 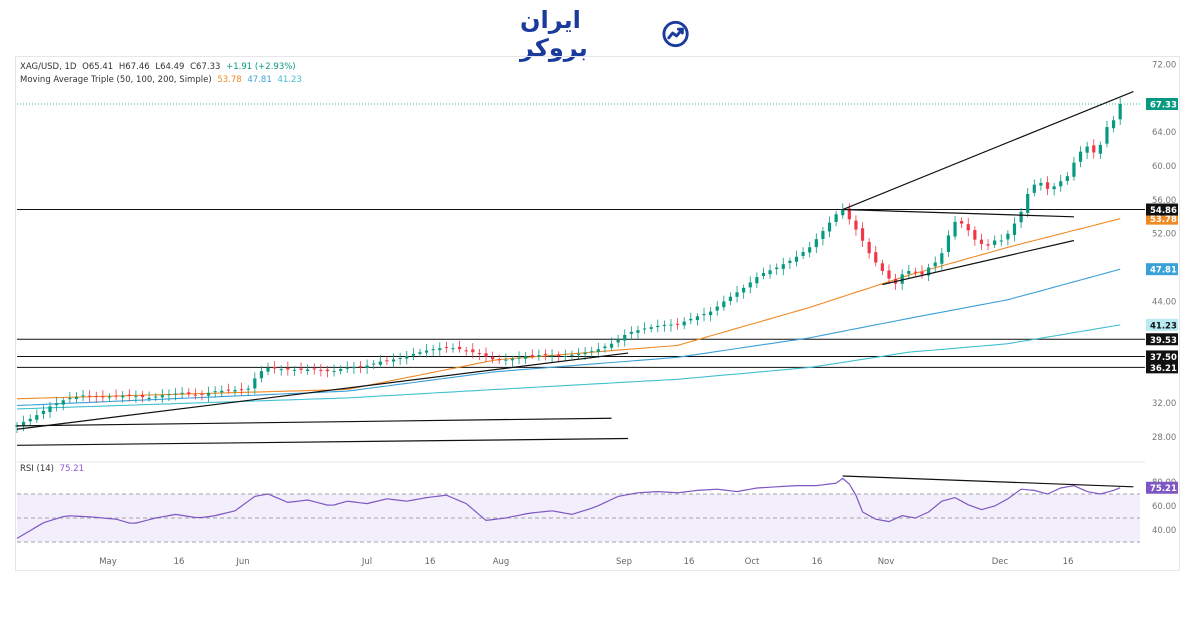 I want to click on brand-logo: ایران بروکر, so click(x=605, y=34).